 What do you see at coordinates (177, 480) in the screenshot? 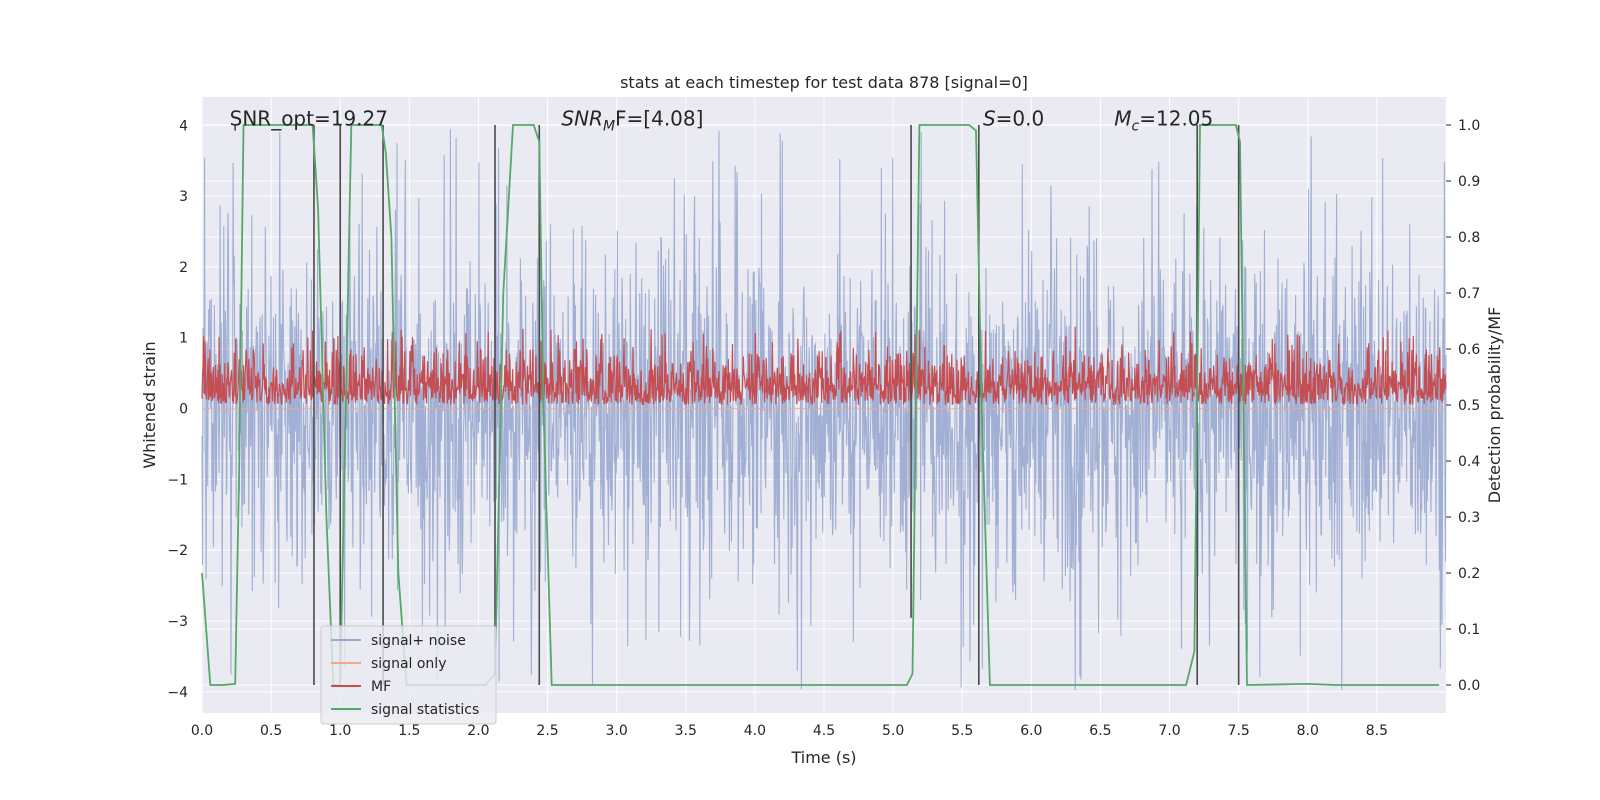
I see `y-tick-label: −1` at bounding box center [177, 480].